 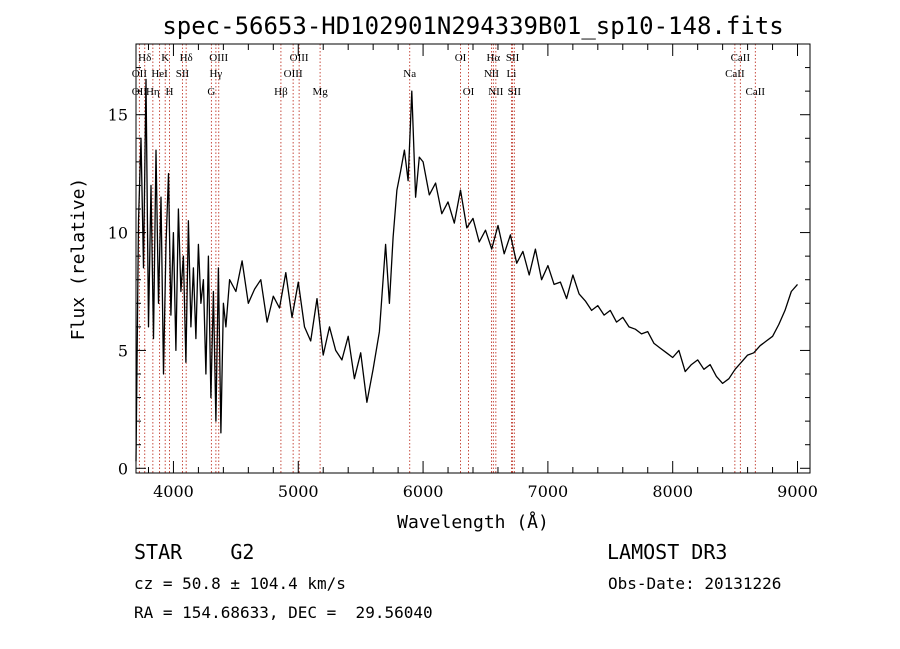 What do you see at coordinates (320, 92) in the screenshot?
I see `spectral-line-label: Mg` at bounding box center [320, 92].